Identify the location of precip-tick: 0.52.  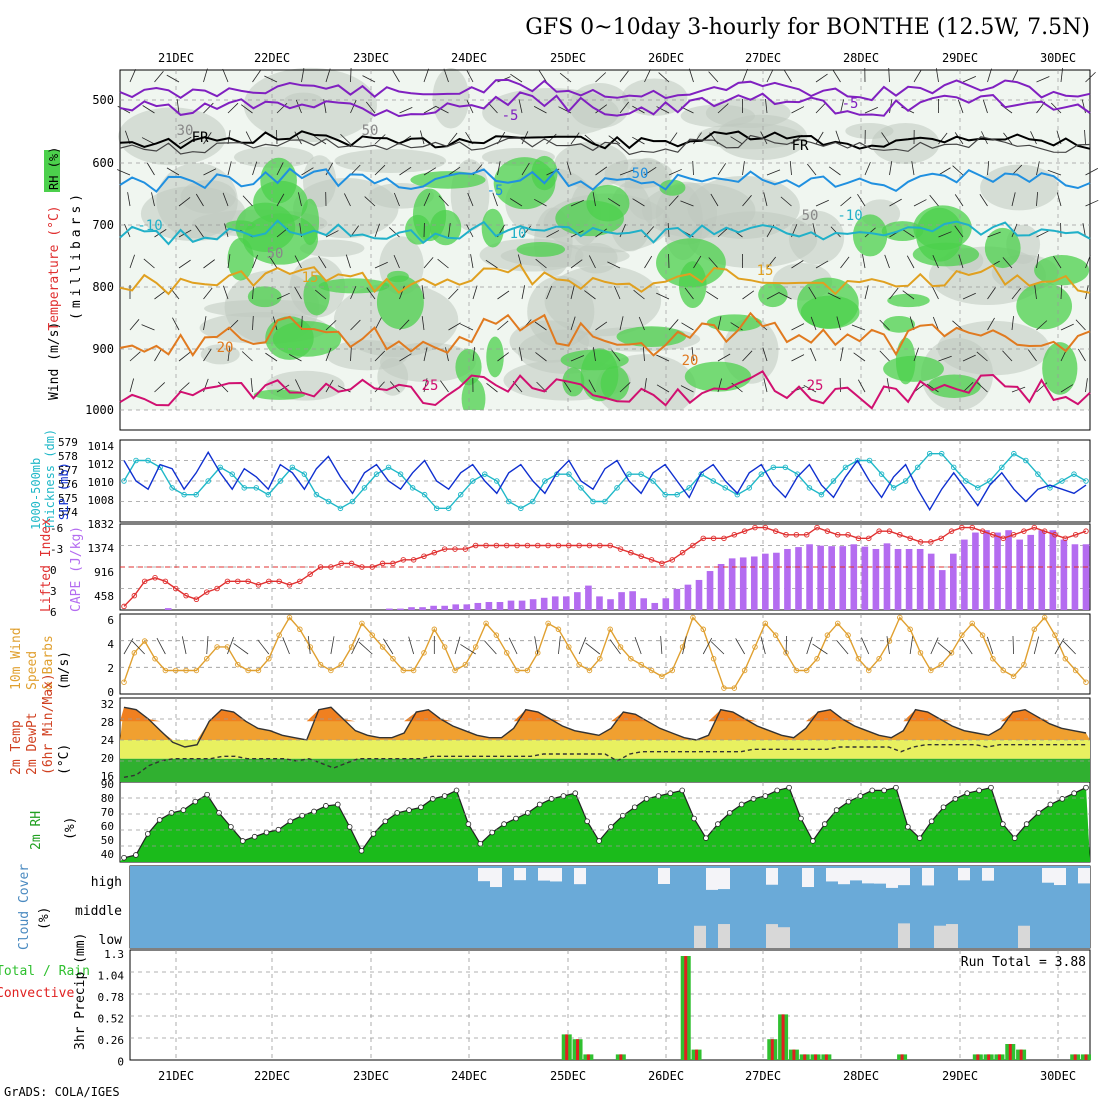
(111, 1019).